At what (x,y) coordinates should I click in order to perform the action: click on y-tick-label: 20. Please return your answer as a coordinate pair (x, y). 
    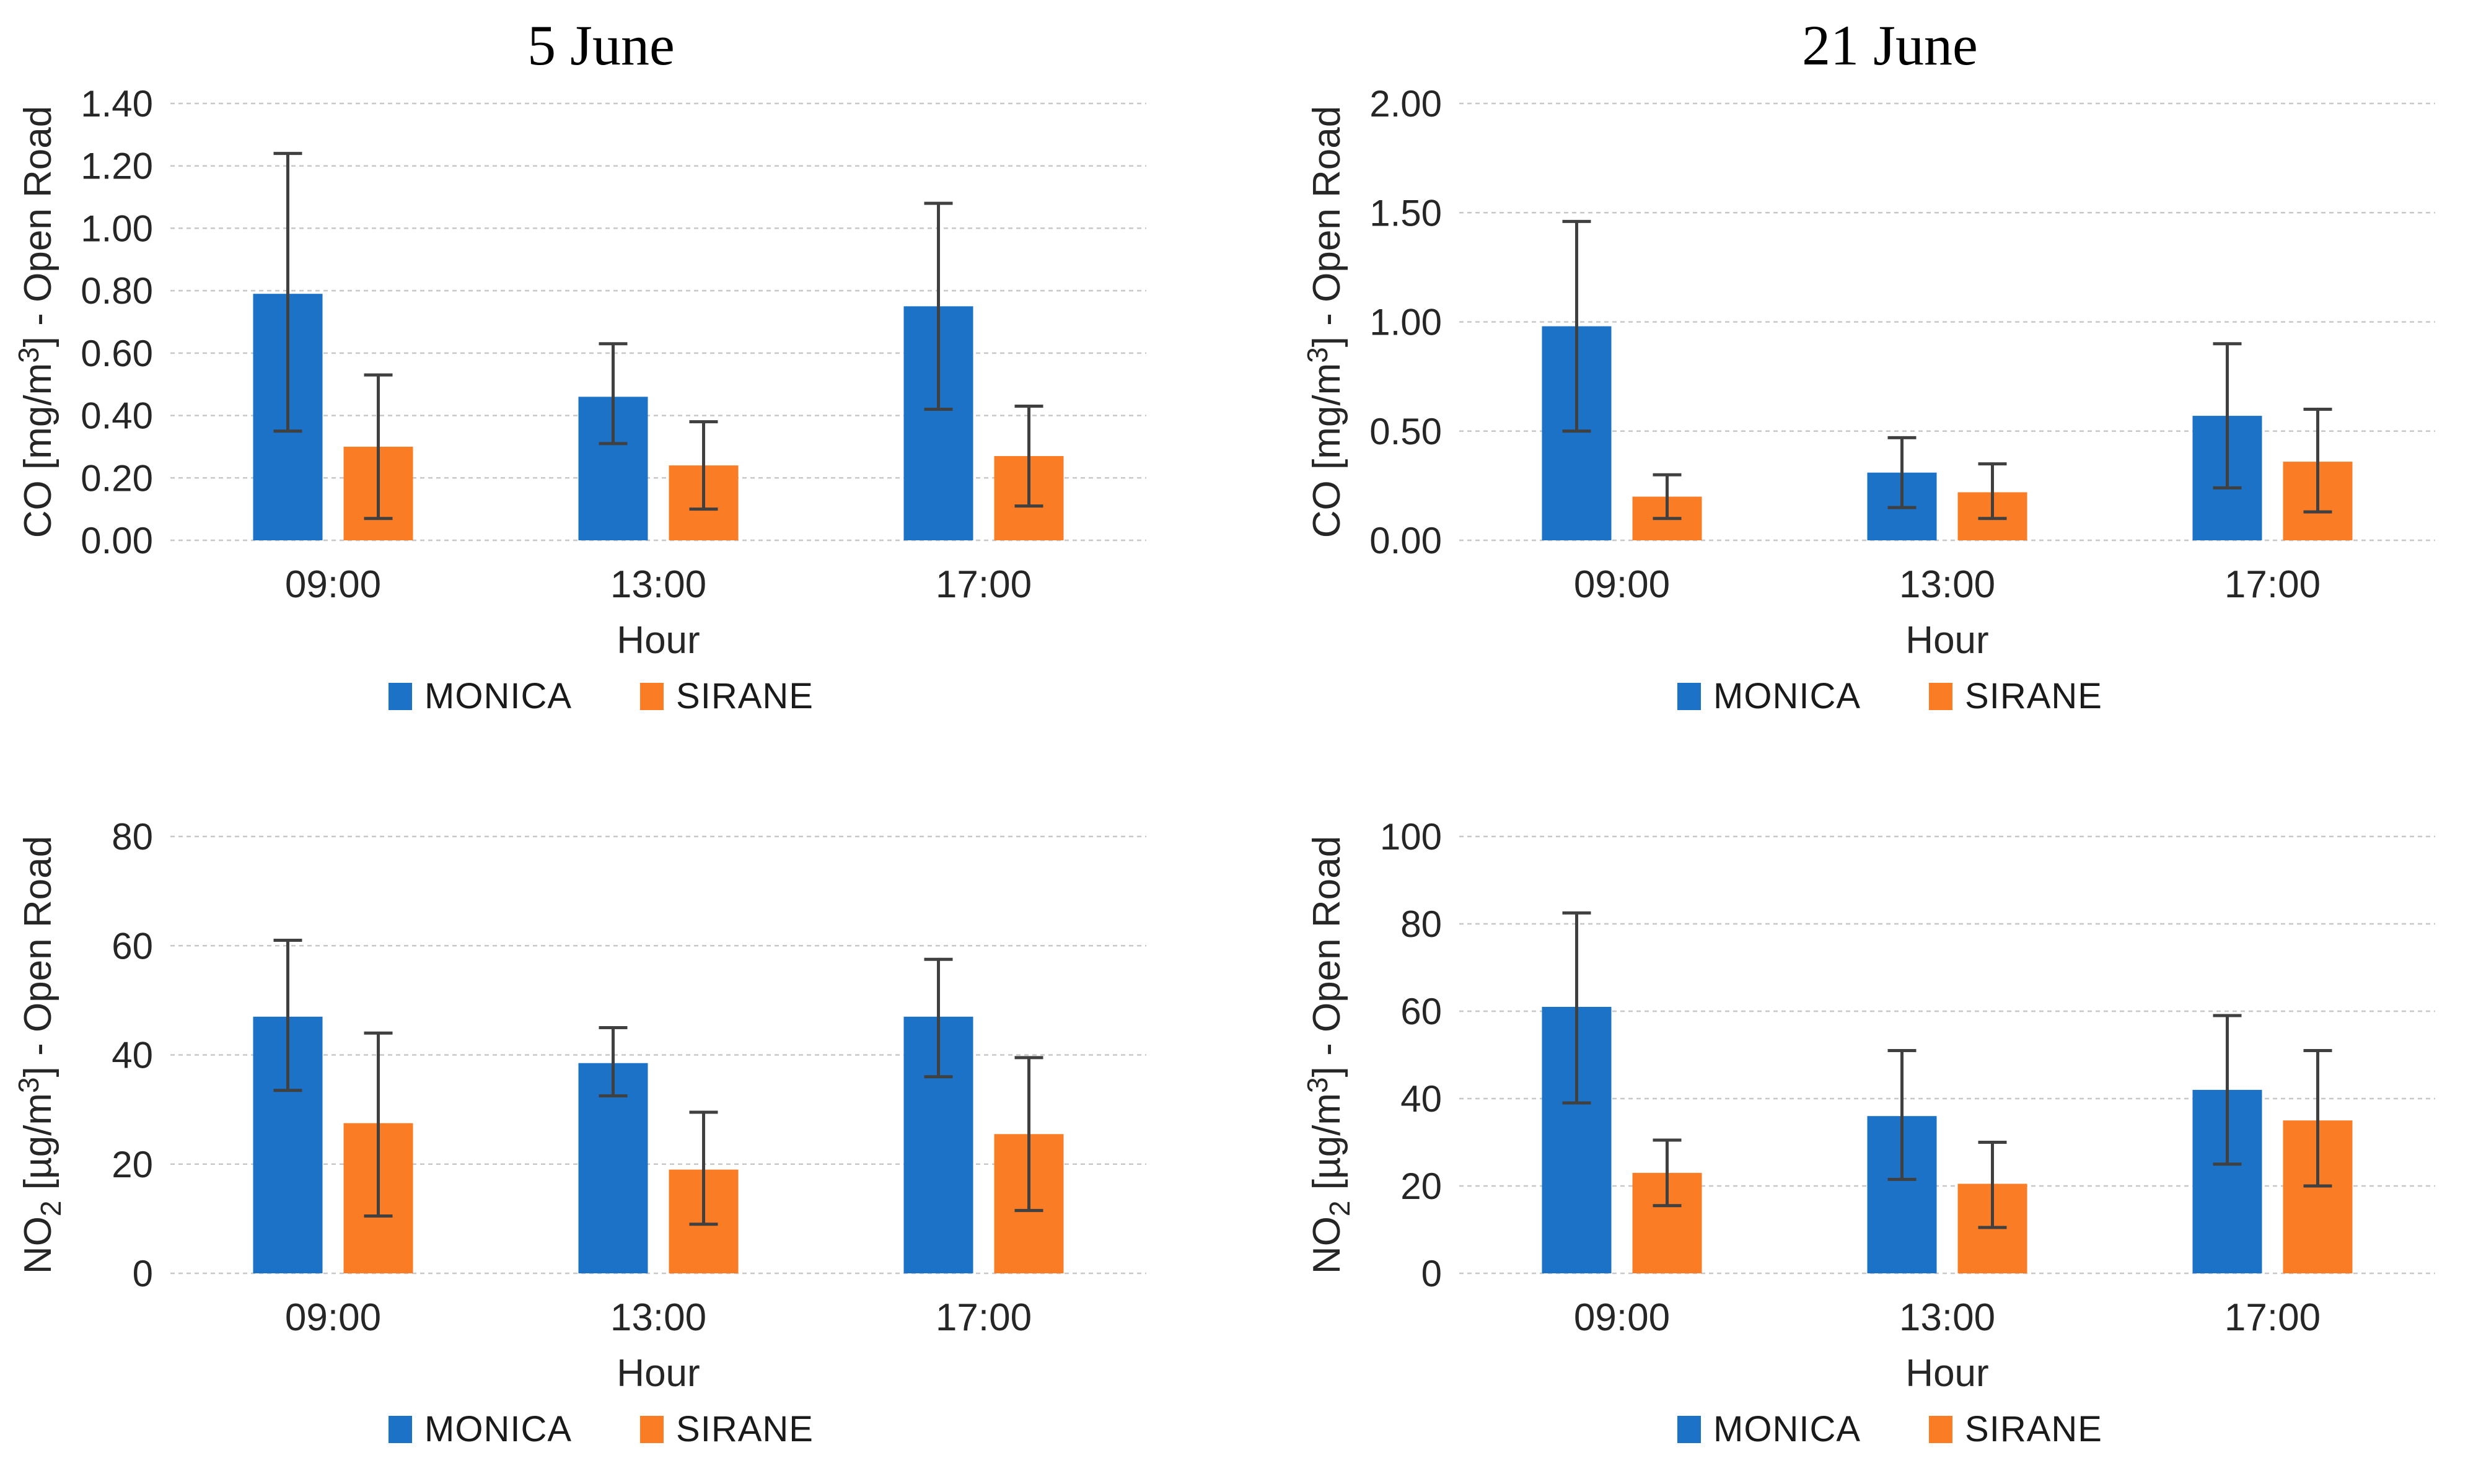
    Looking at the image, I should click on (1421, 1186).